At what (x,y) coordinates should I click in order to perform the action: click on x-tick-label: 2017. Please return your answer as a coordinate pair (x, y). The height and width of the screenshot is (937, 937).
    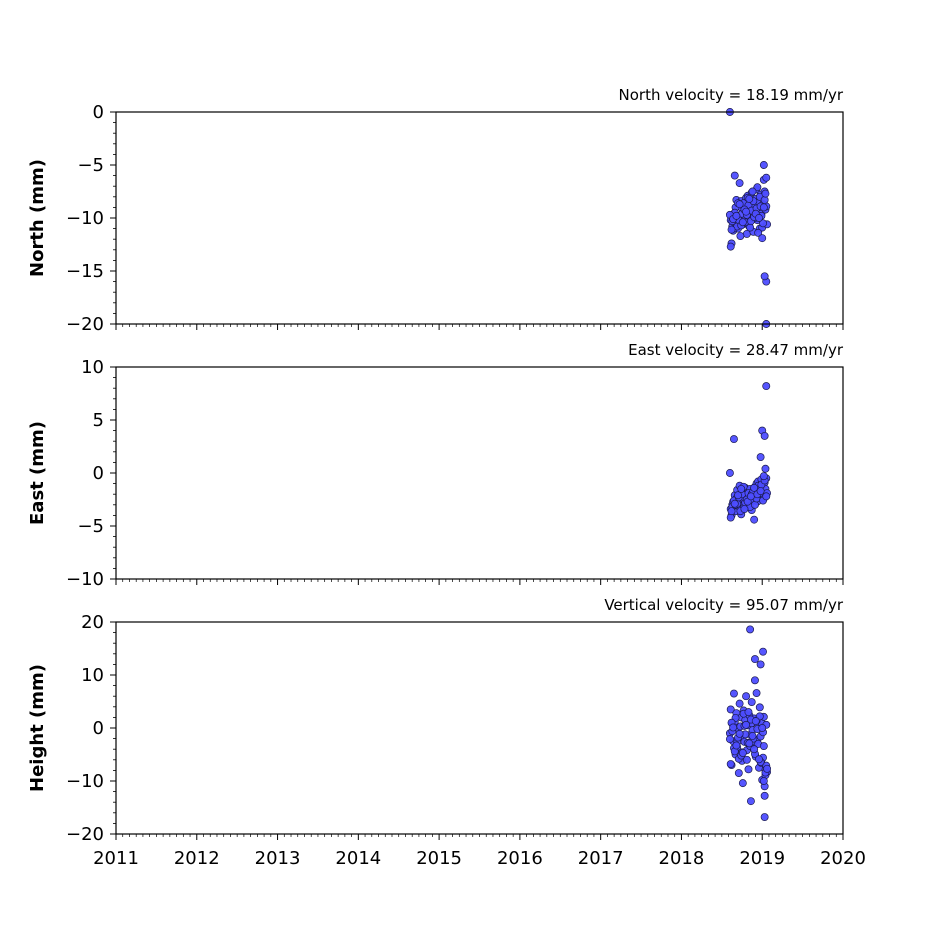
    Looking at the image, I should click on (601, 858).